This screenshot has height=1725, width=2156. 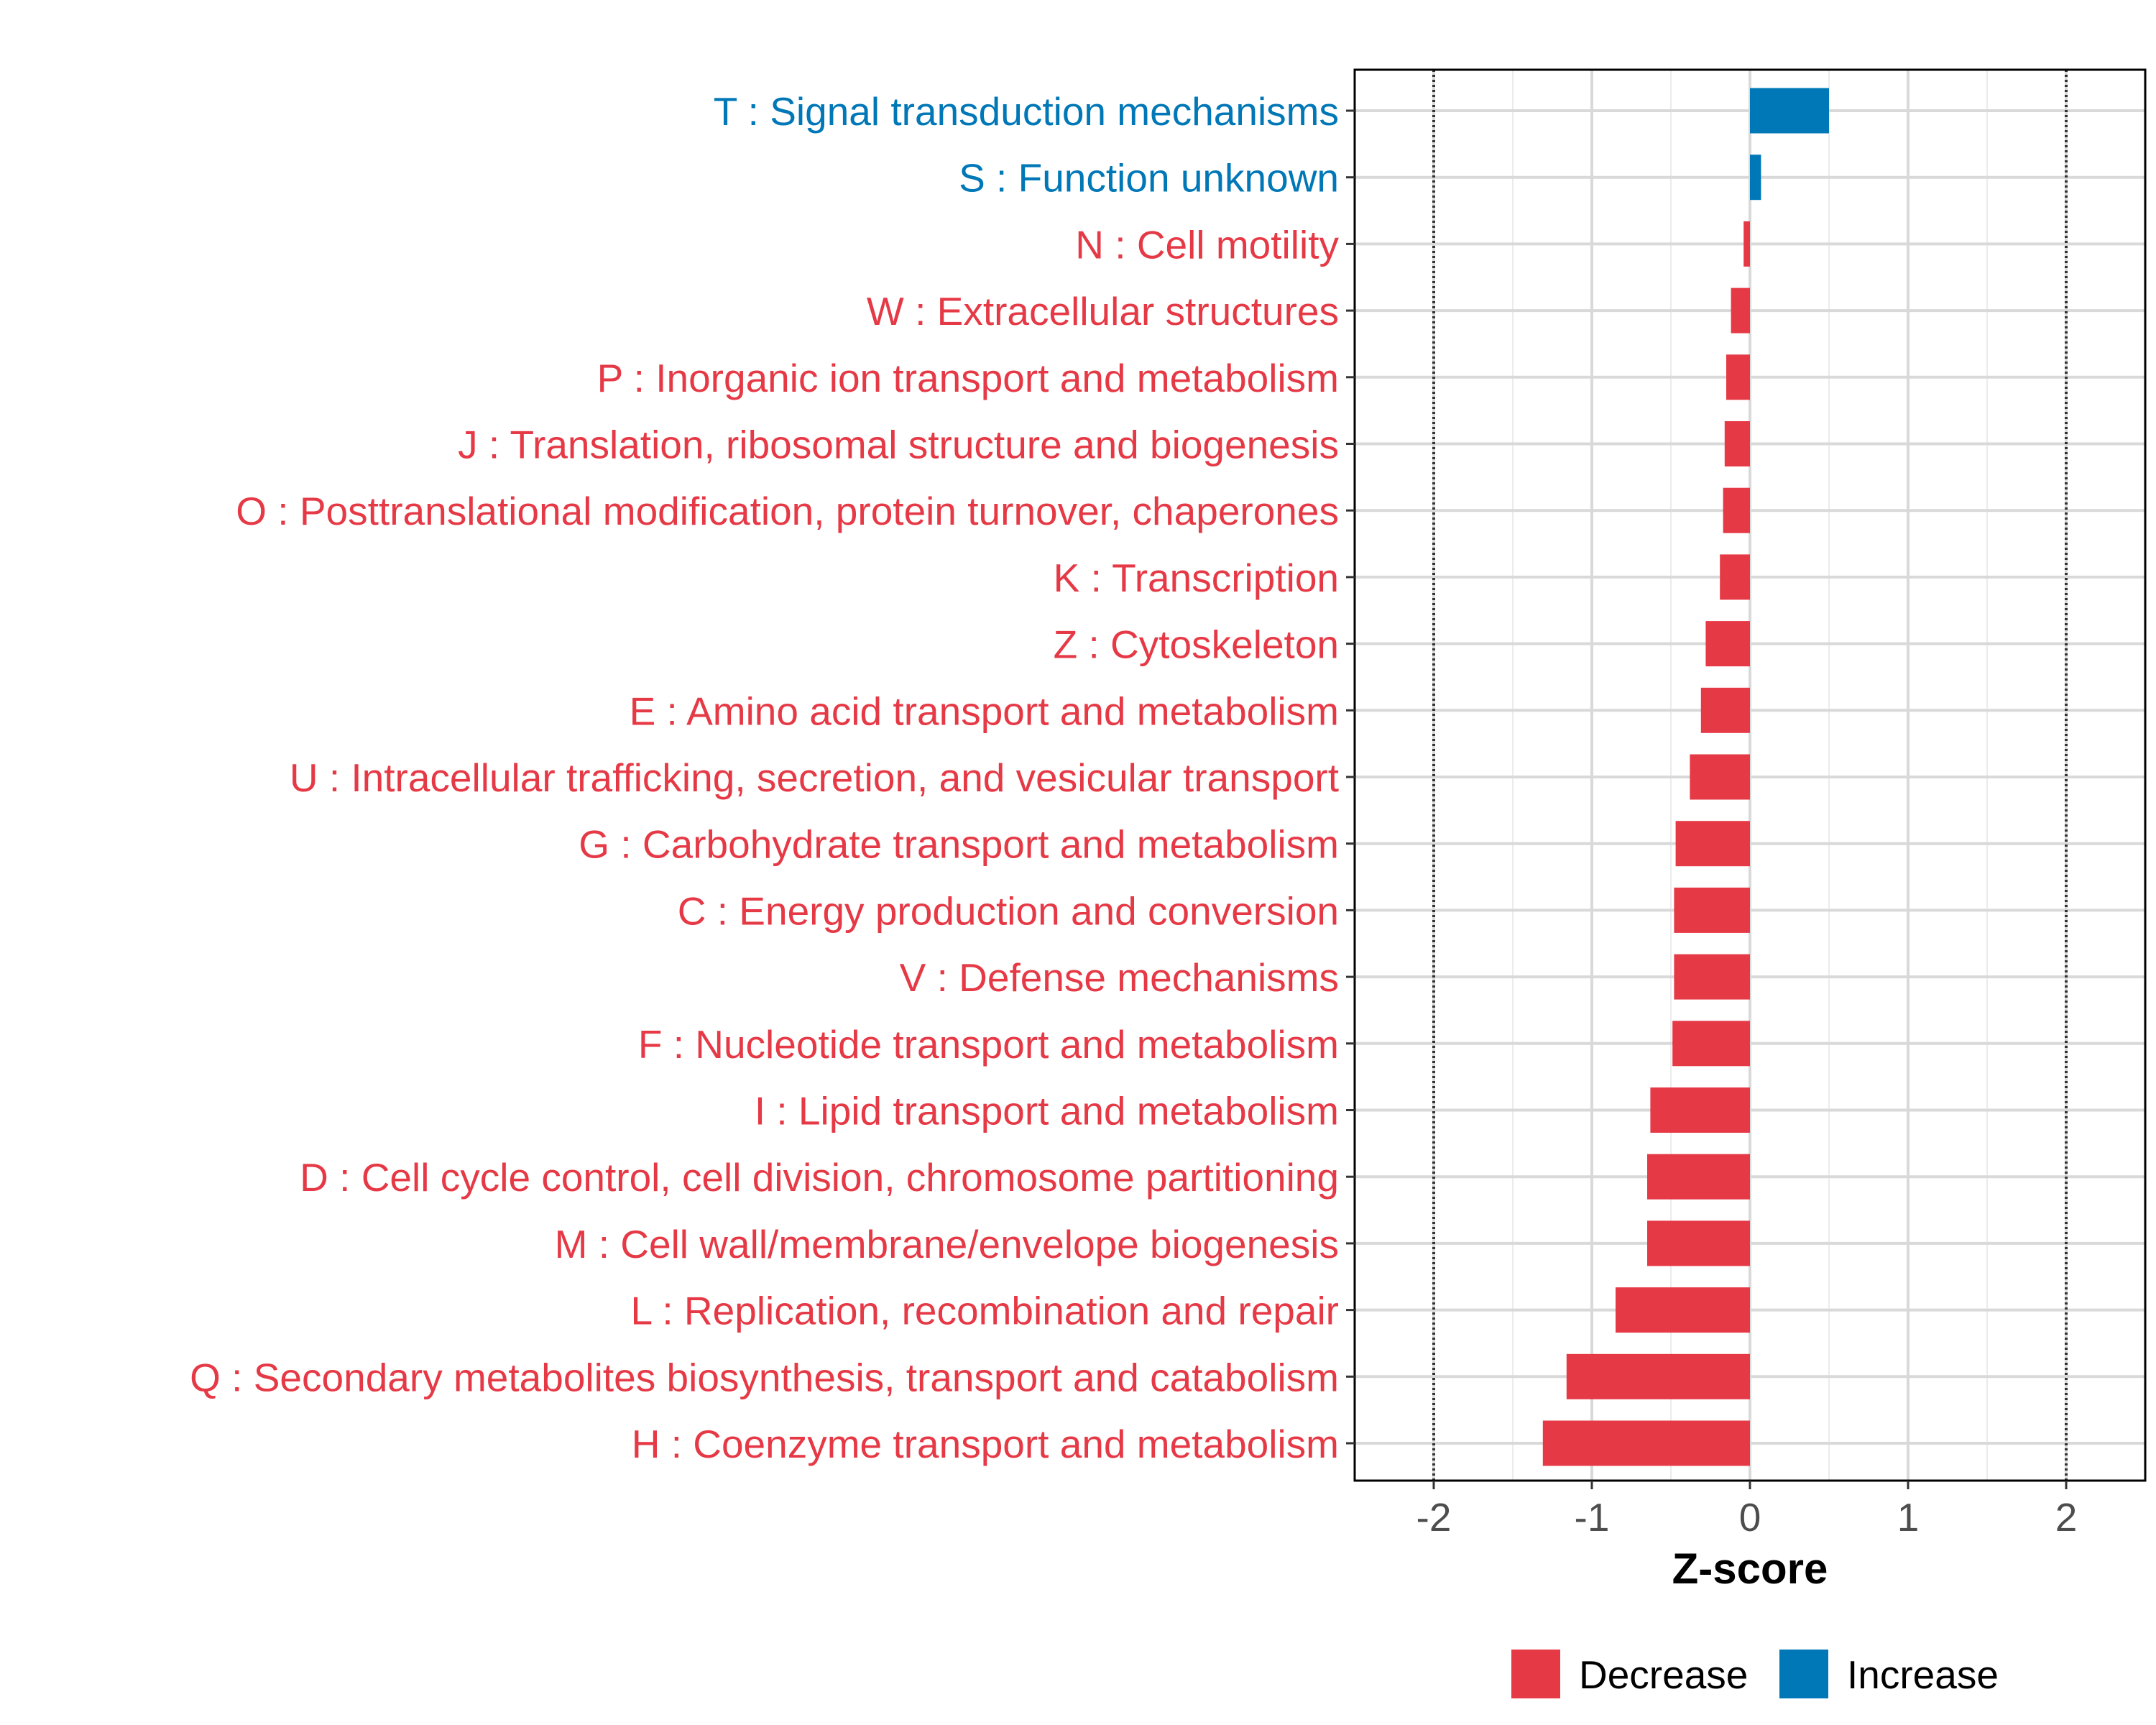 What do you see at coordinates (1712, 910) in the screenshot?
I see `bar-c` at bounding box center [1712, 910].